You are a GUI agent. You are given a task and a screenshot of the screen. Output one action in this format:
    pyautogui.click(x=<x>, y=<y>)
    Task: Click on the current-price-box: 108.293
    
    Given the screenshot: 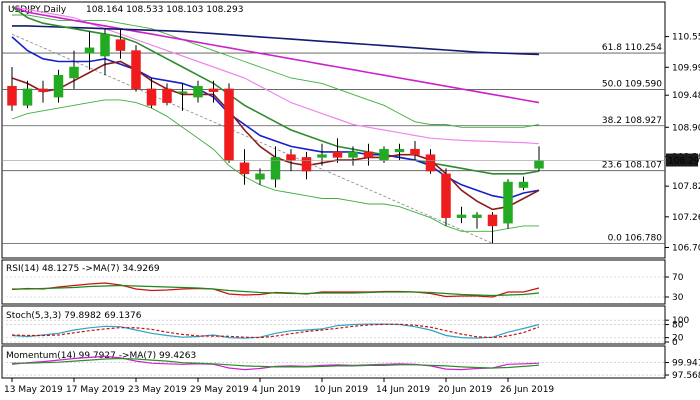 What is the action you would take?
    pyautogui.click(x=351, y=160)
    